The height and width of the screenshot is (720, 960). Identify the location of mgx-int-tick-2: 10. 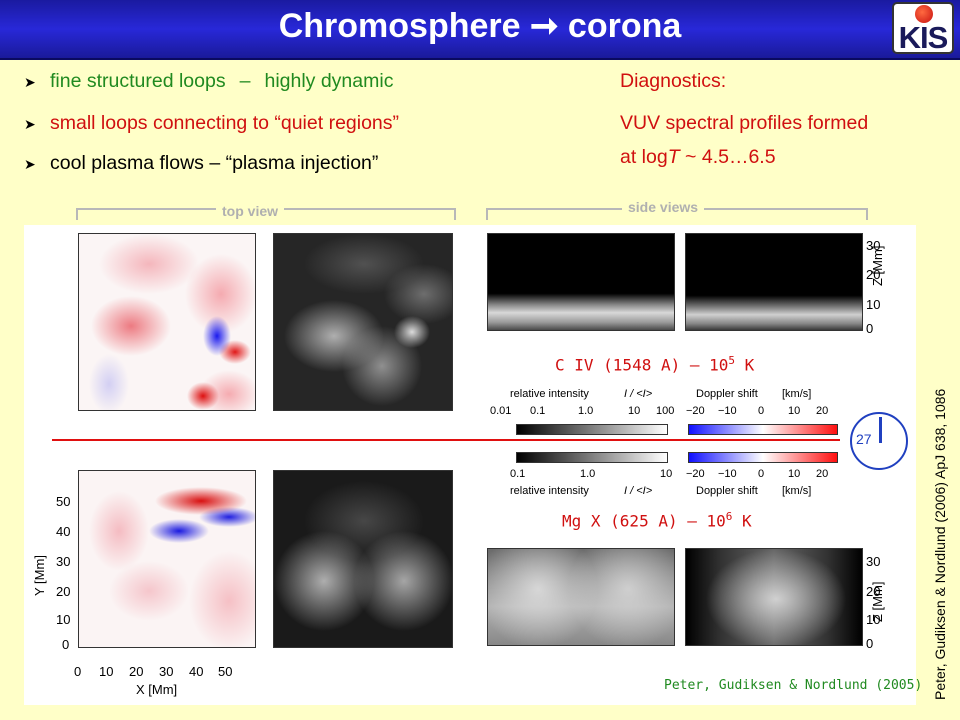
(666, 474).